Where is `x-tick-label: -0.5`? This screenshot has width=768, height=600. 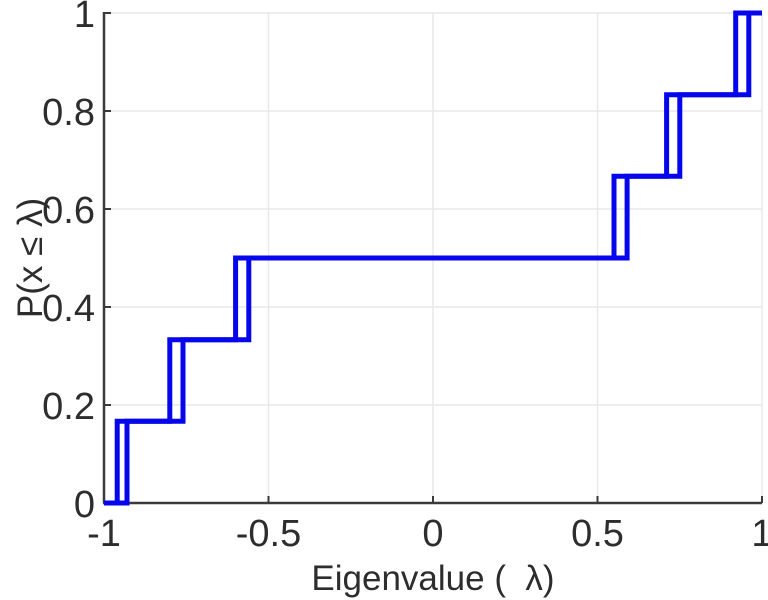
x-tick-label: -0.5 is located at coordinates (268, 534).